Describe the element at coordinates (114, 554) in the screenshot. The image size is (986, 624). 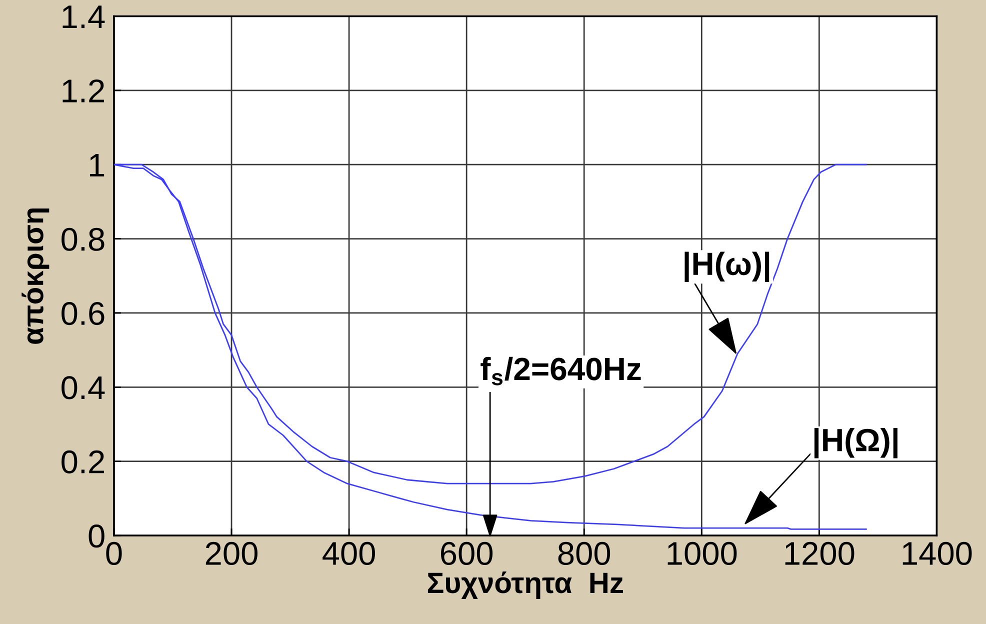
I see `x-tick-label: 0` at that location.